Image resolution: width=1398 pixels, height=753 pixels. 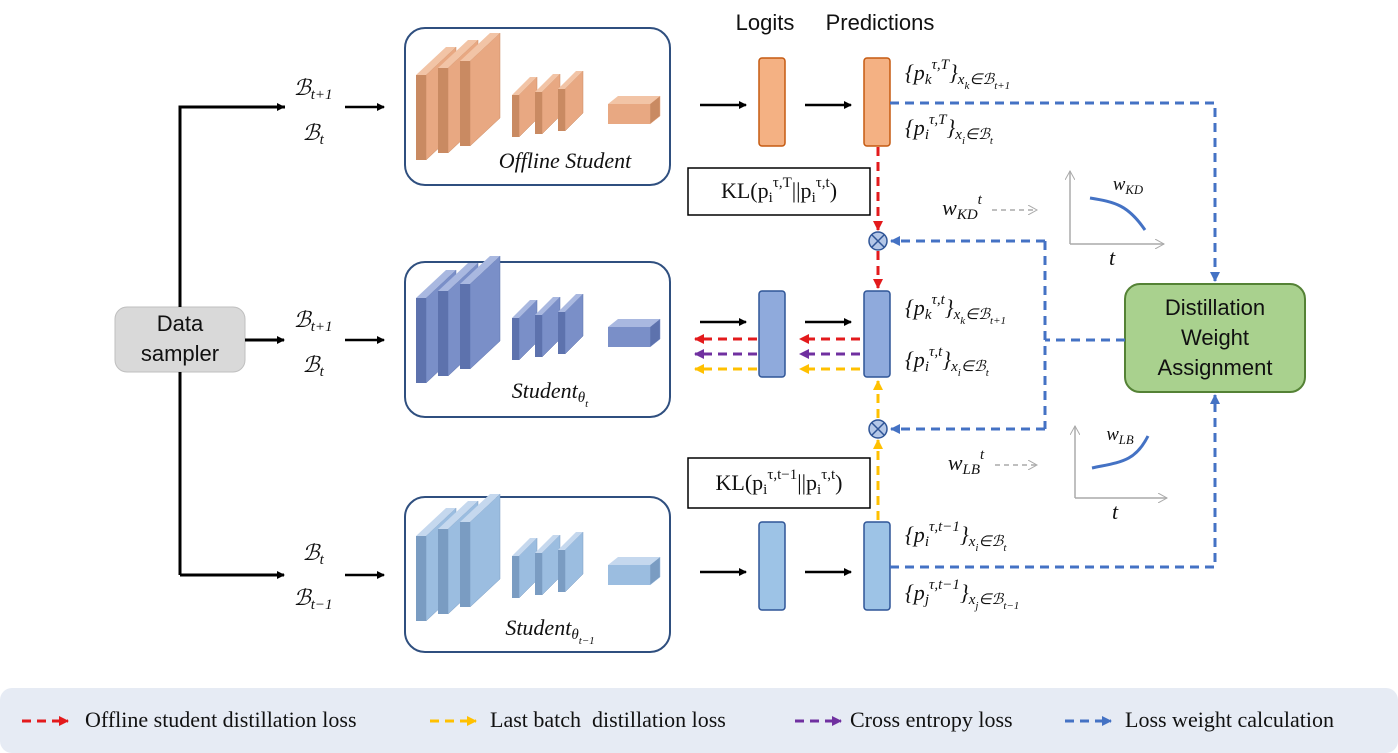 What do you see at coordinates (807, 482) in the screenshot?
I see `kl-label-part: ||p` at bounding box center [807, 482].